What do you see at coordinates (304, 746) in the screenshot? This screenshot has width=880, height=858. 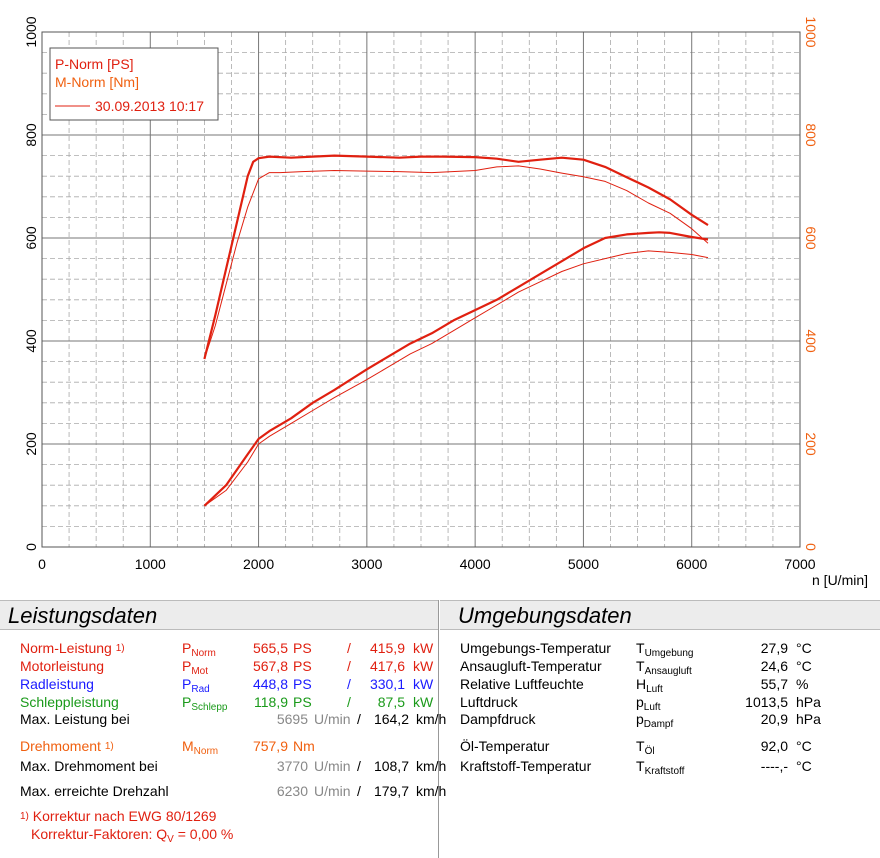 I see `drehmoment-unit: Nm` at bounding box center [304, 746].